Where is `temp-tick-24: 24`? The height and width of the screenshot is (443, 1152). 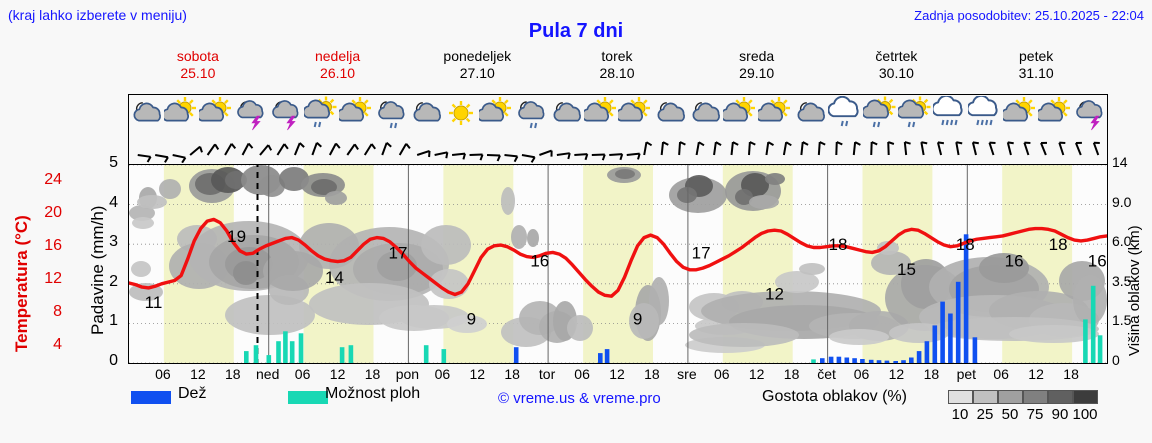 temp-tick-24: 24 is located at coordinates (53, 179).